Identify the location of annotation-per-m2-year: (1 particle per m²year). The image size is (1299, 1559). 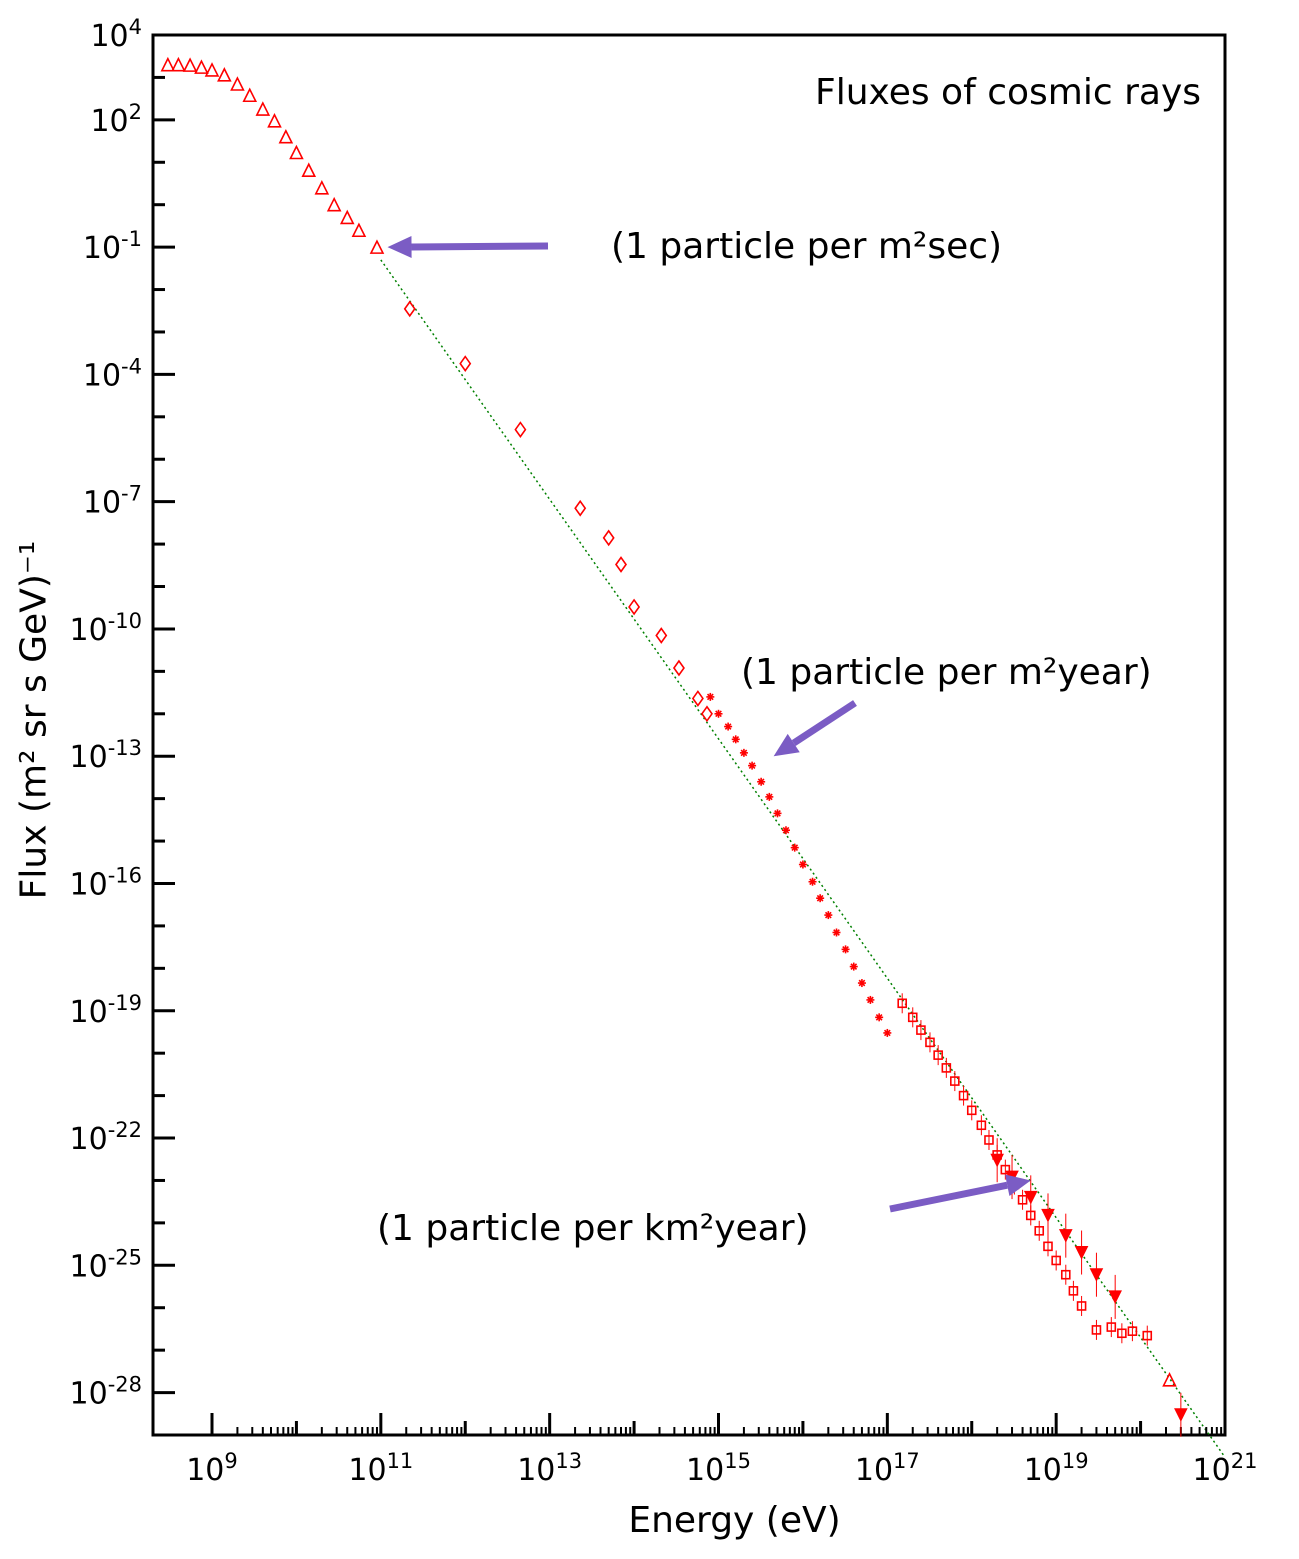
(946, 672).